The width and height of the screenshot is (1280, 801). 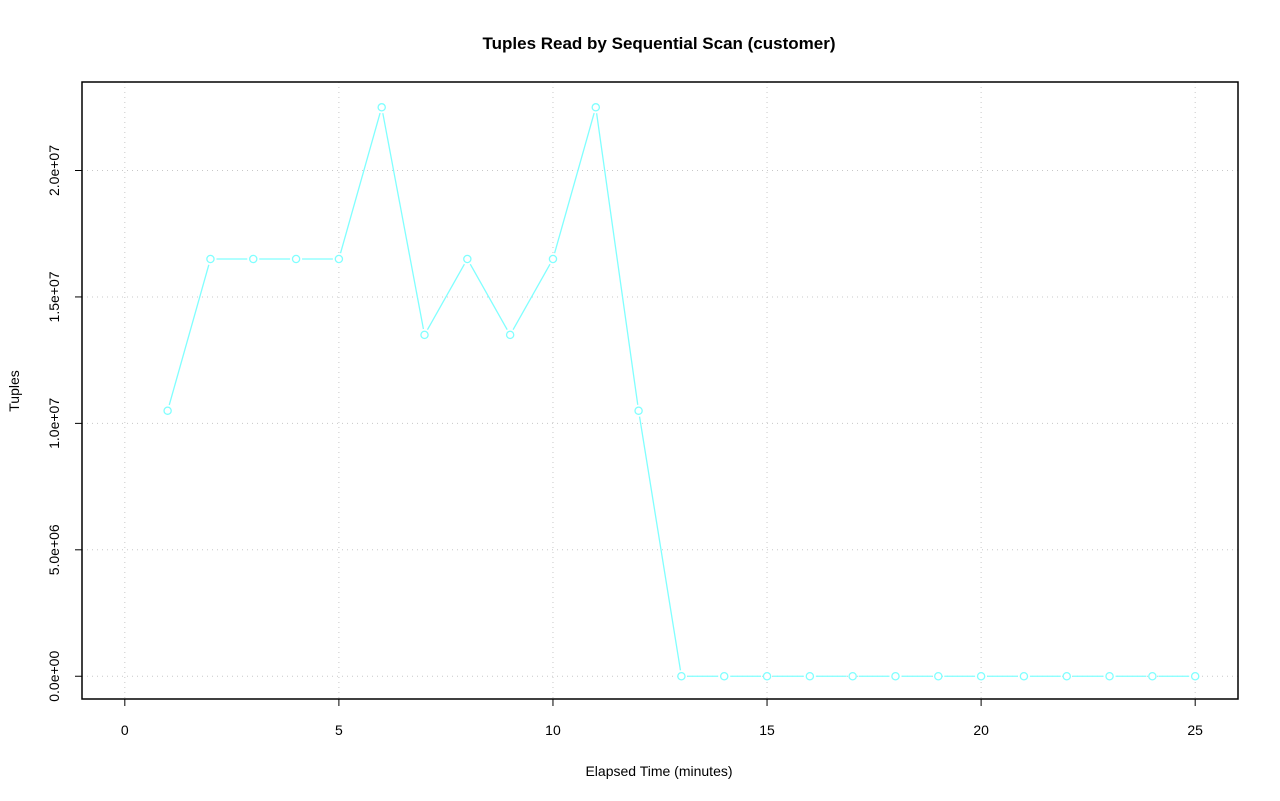 I want to click on y-tick-label: 5.0e+06, so click(x=54, y=549).